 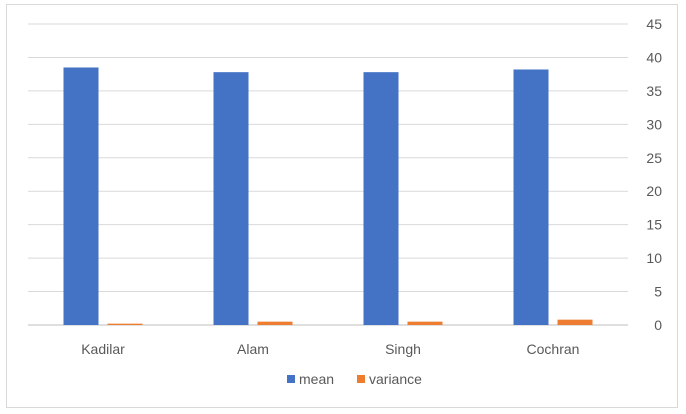 I want to click on legend-label-variance: variance, so click(x=395, y=379).